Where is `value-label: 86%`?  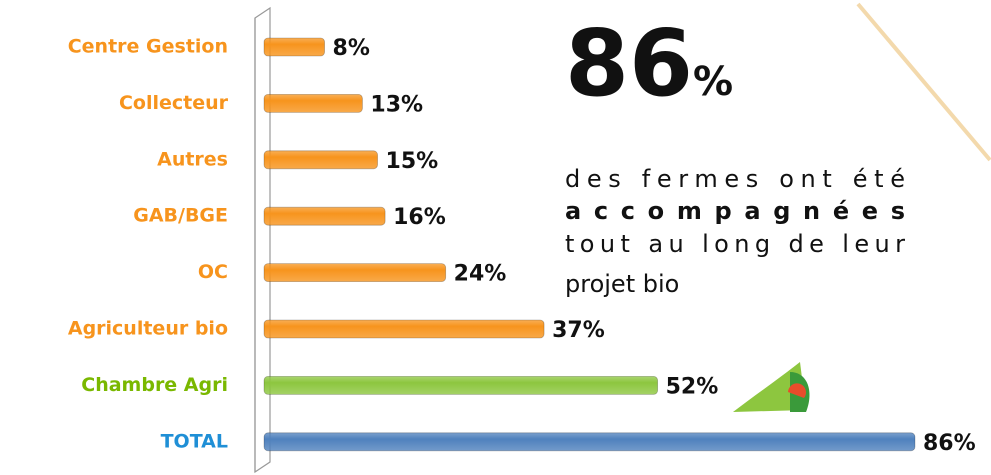 value-label: 86% is located at coordinates (949, 443).